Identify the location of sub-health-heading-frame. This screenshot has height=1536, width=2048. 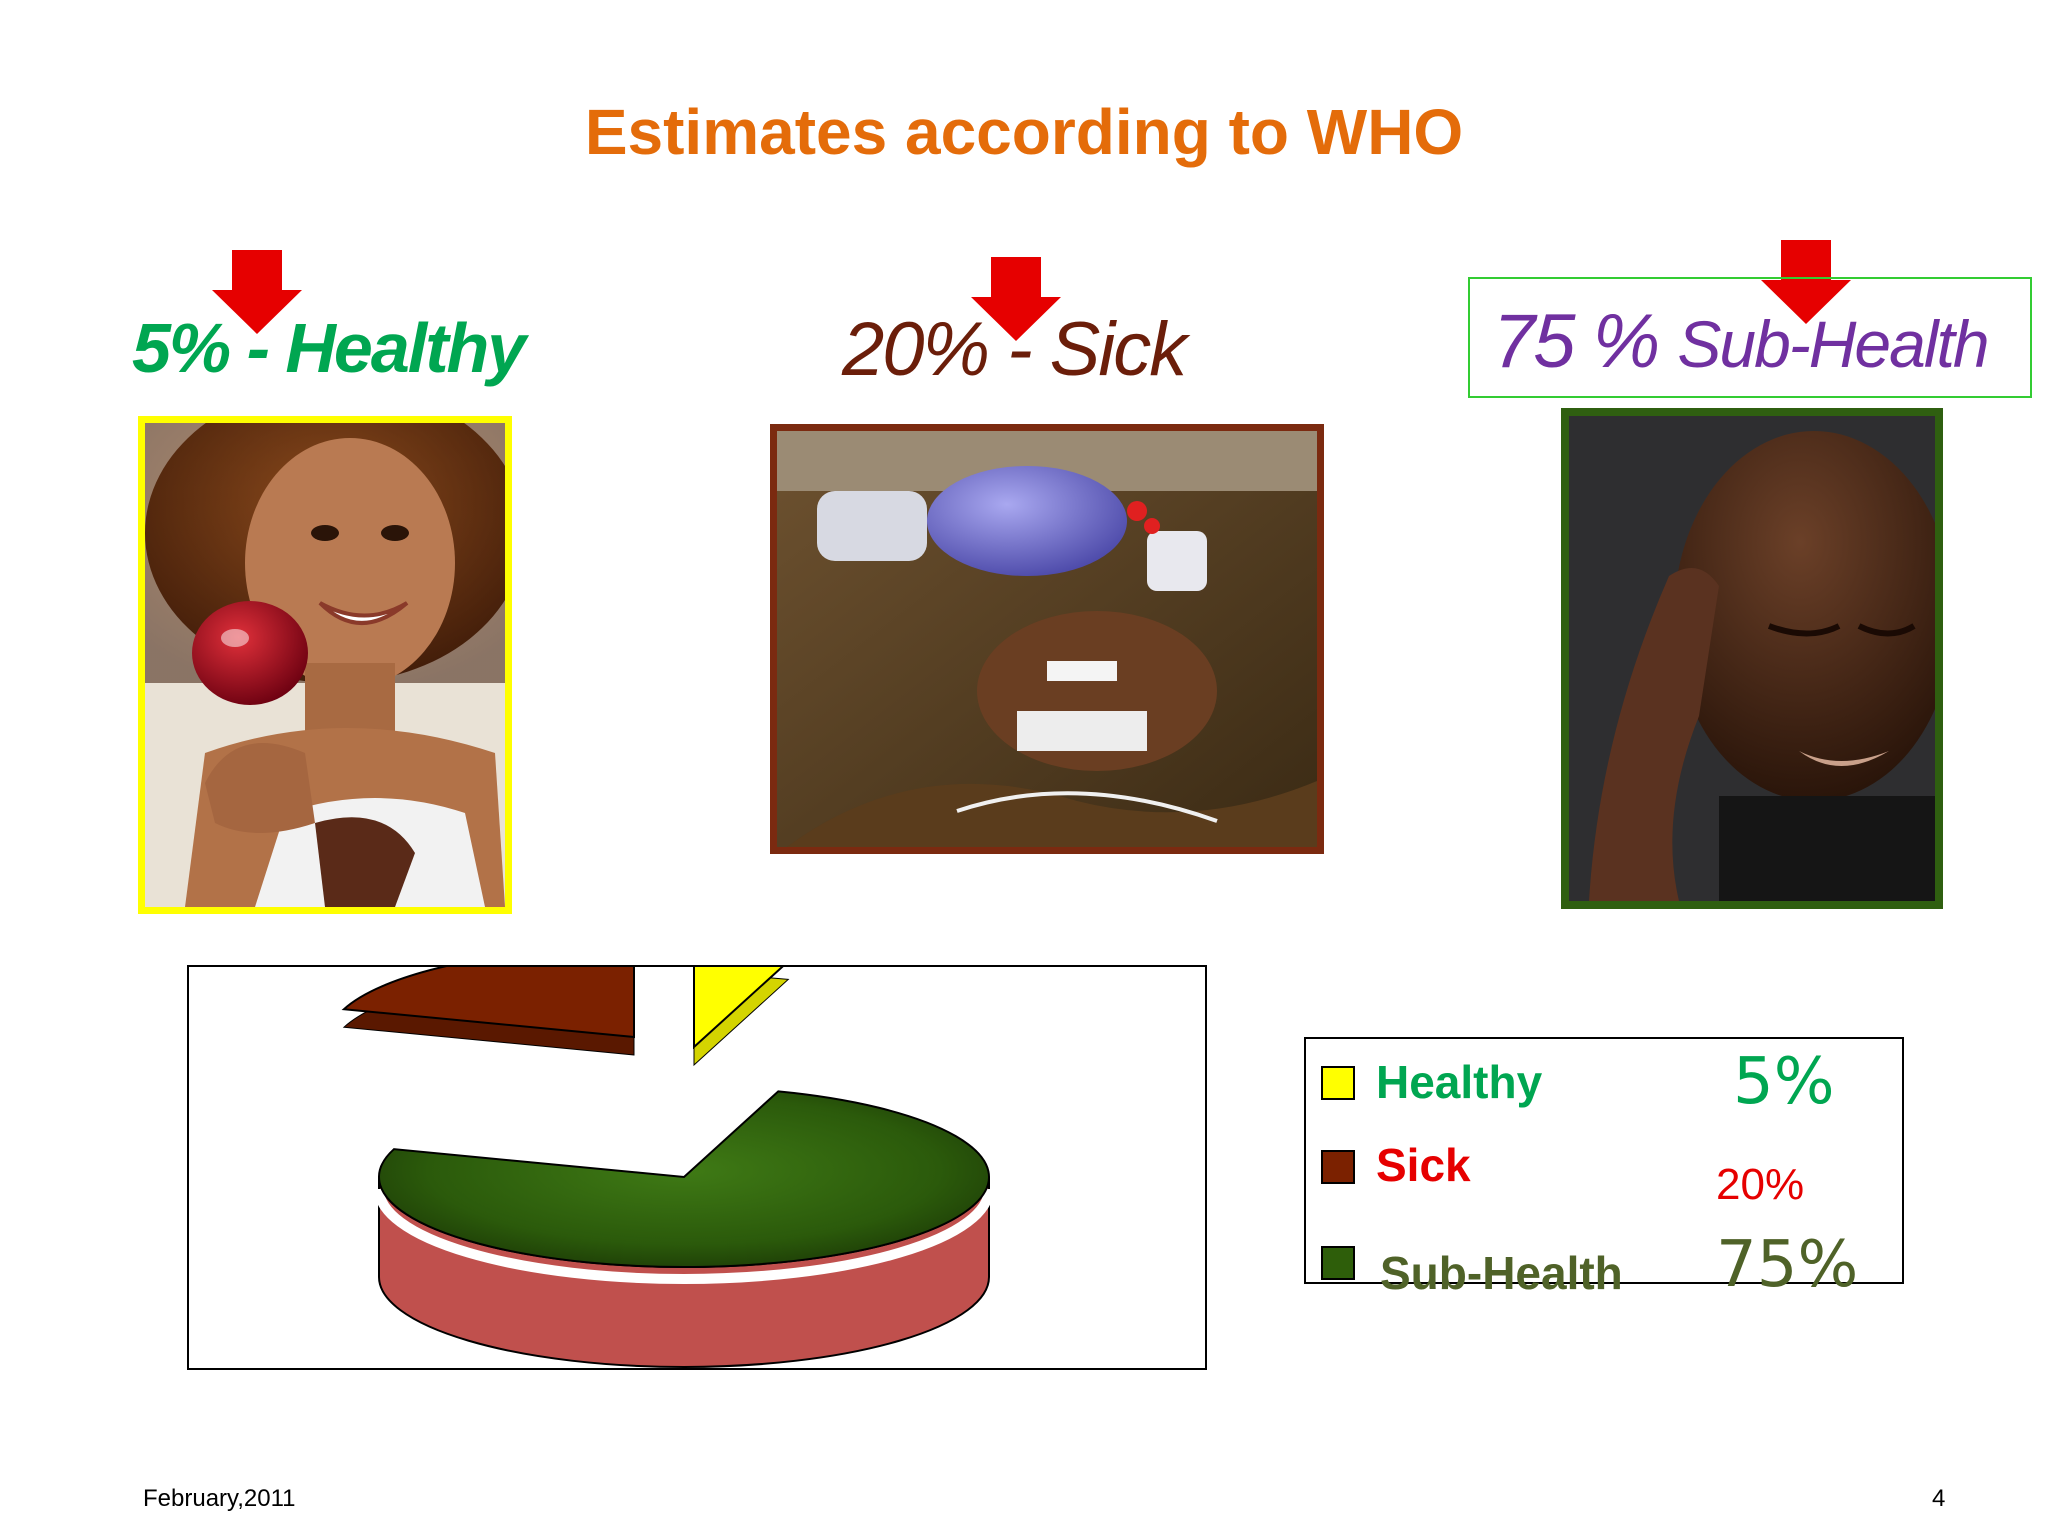
(1750, 337).